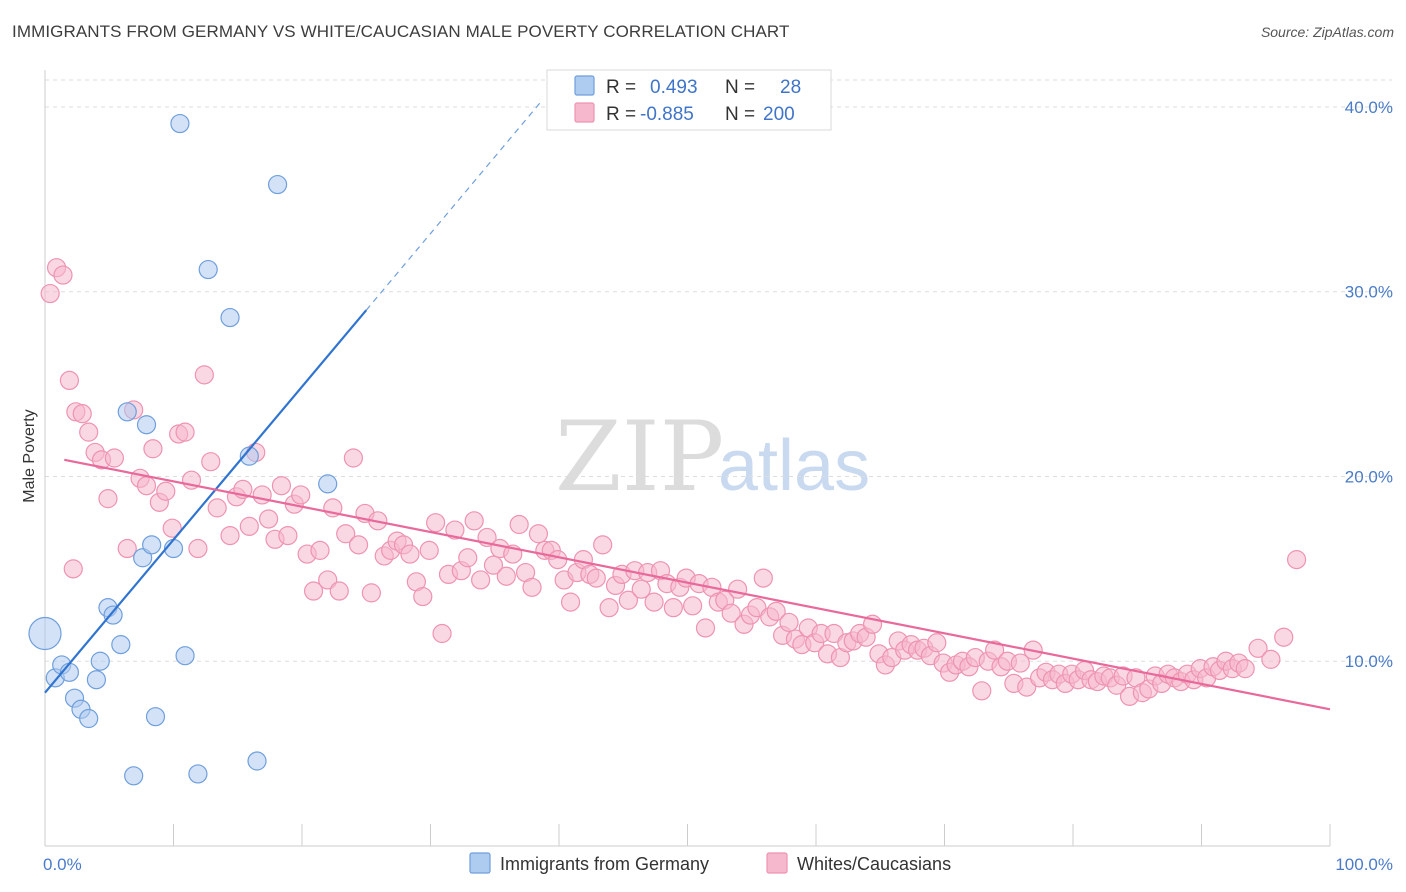 Image resolution: width=1406 pixels, height=892 pixels. What do you see at coordinates (1369, 476) in the screenshot?
I see `y-tick-label-1: 20.0%` at bounding box center [1369, 476].